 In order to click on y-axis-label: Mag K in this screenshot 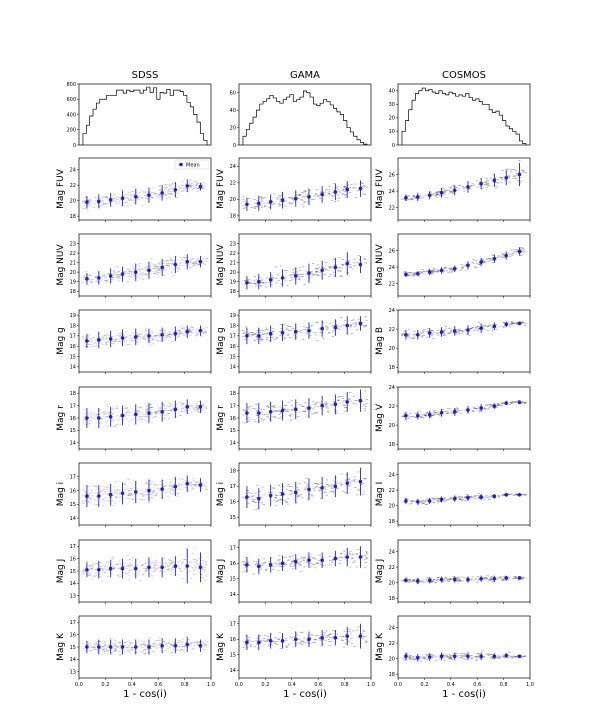, I will do `click(61, 646)`.